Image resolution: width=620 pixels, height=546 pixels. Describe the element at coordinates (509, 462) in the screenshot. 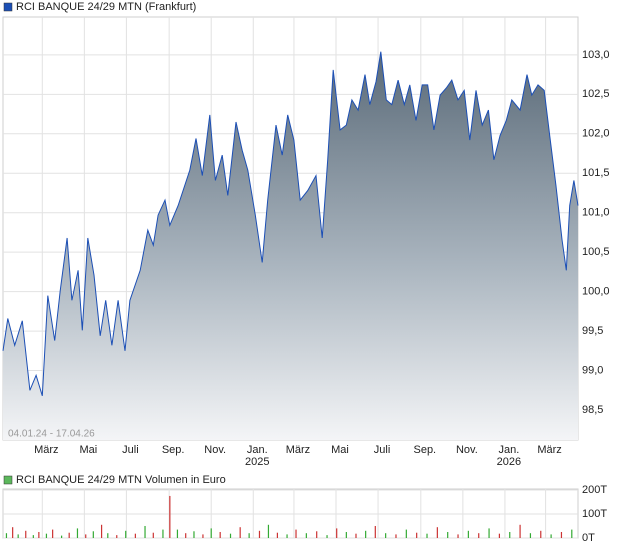

I see `x-tick-sublabel: 2026` at that location.